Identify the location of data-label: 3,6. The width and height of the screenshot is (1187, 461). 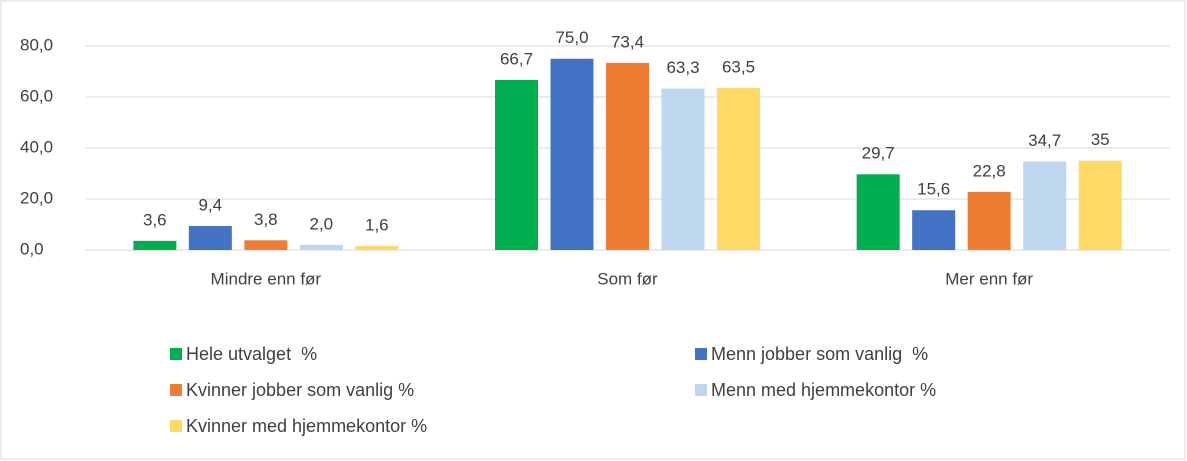
(155, 219).